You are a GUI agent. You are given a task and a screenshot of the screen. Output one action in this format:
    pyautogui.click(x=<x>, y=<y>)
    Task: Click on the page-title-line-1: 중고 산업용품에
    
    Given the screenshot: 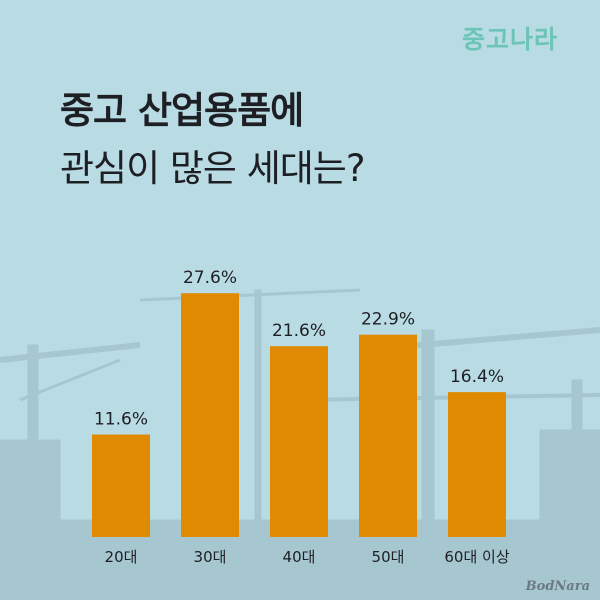 What is the action you would take?
    pyautogui.click(x=182, y=110)
    